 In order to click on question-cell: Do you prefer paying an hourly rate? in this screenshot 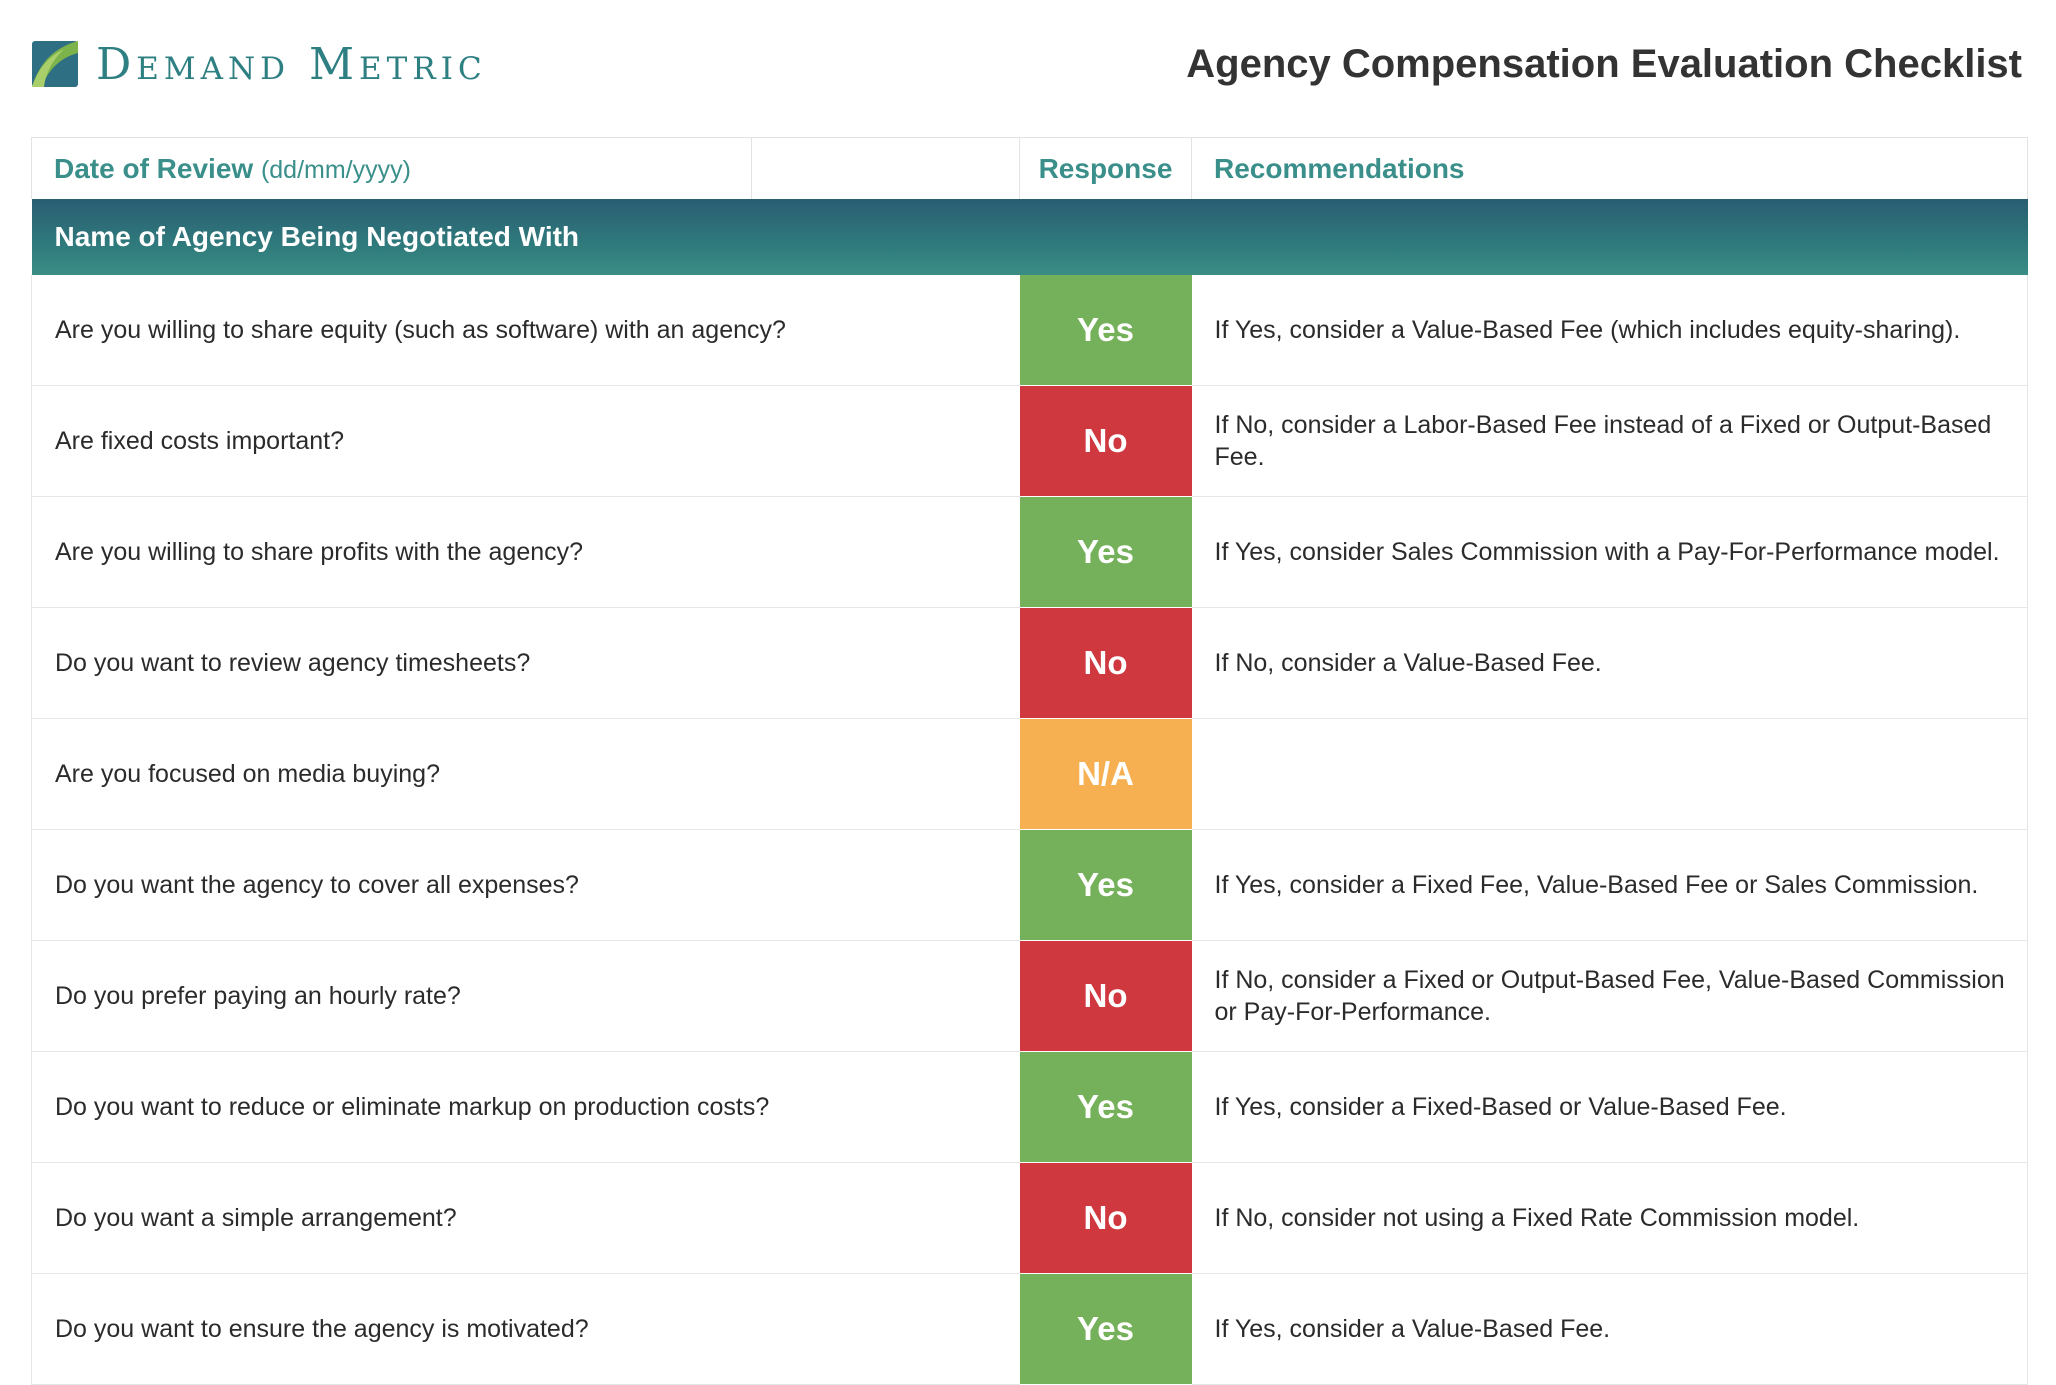, I will do `click(525, 996)`.